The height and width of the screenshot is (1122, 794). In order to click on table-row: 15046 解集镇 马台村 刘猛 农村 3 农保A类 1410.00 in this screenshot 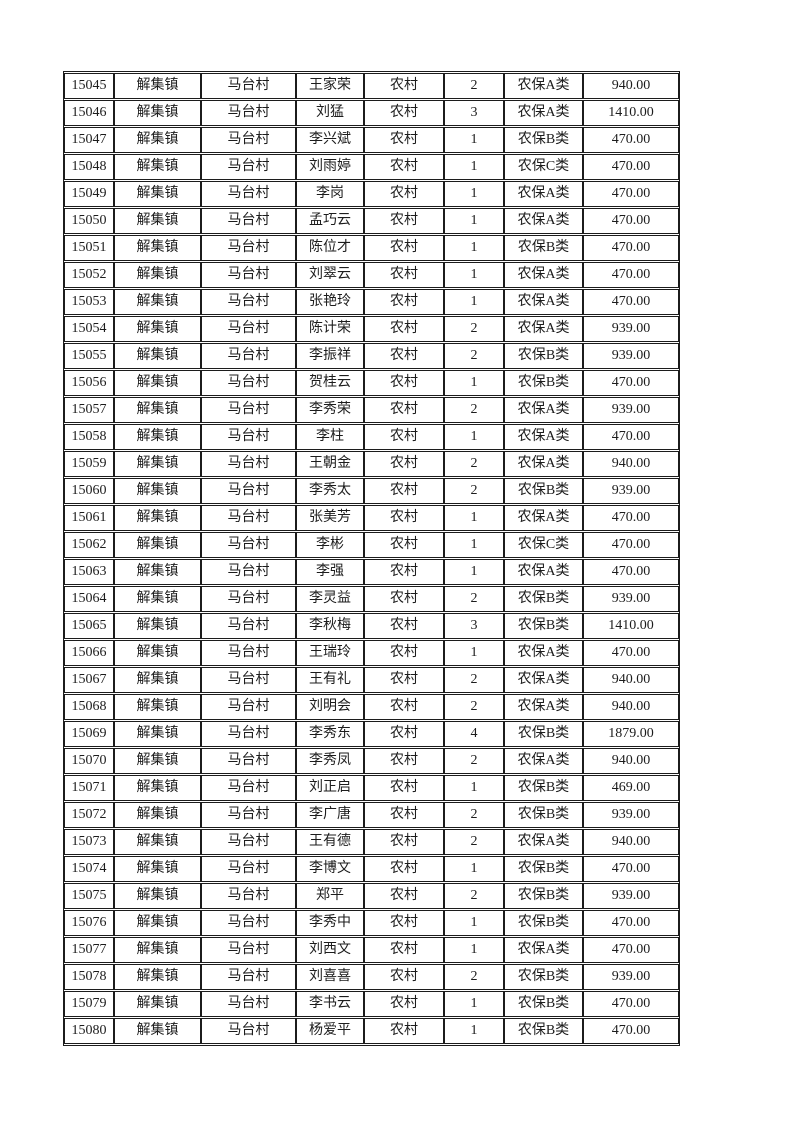, I will do `click(371, 113)`.